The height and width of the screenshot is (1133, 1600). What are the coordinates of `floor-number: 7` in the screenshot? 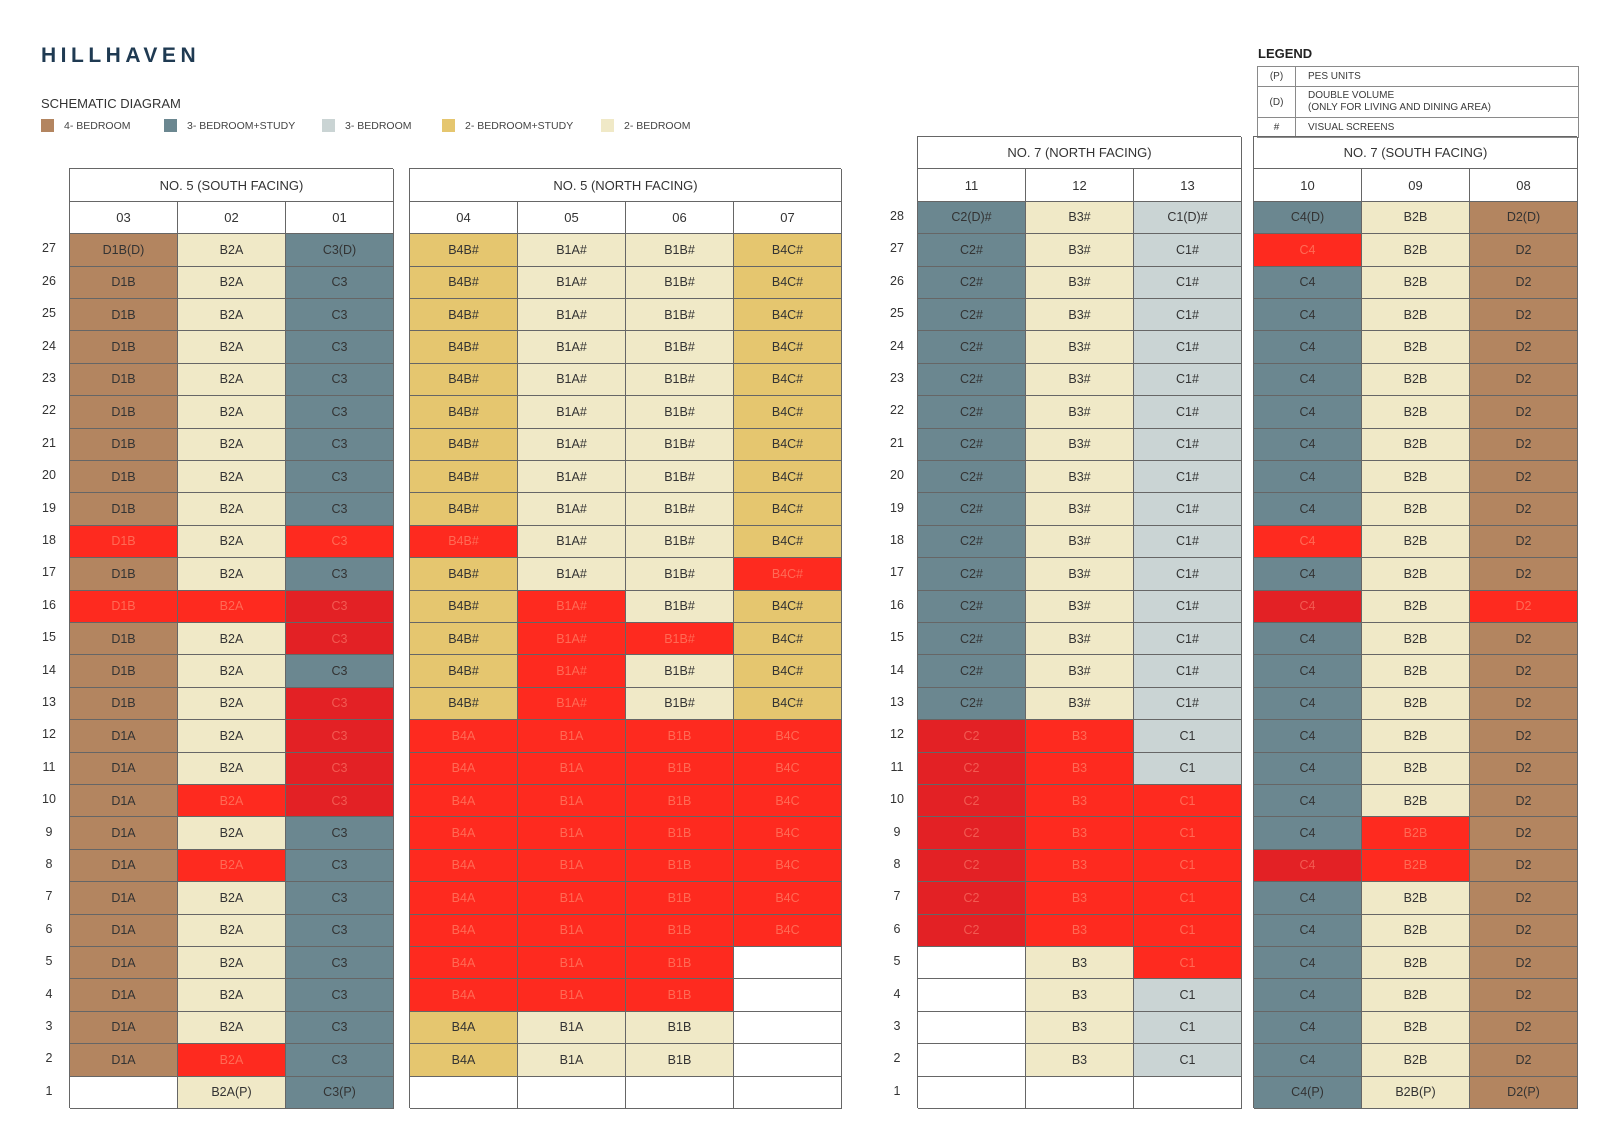 It's located at (49, 896).